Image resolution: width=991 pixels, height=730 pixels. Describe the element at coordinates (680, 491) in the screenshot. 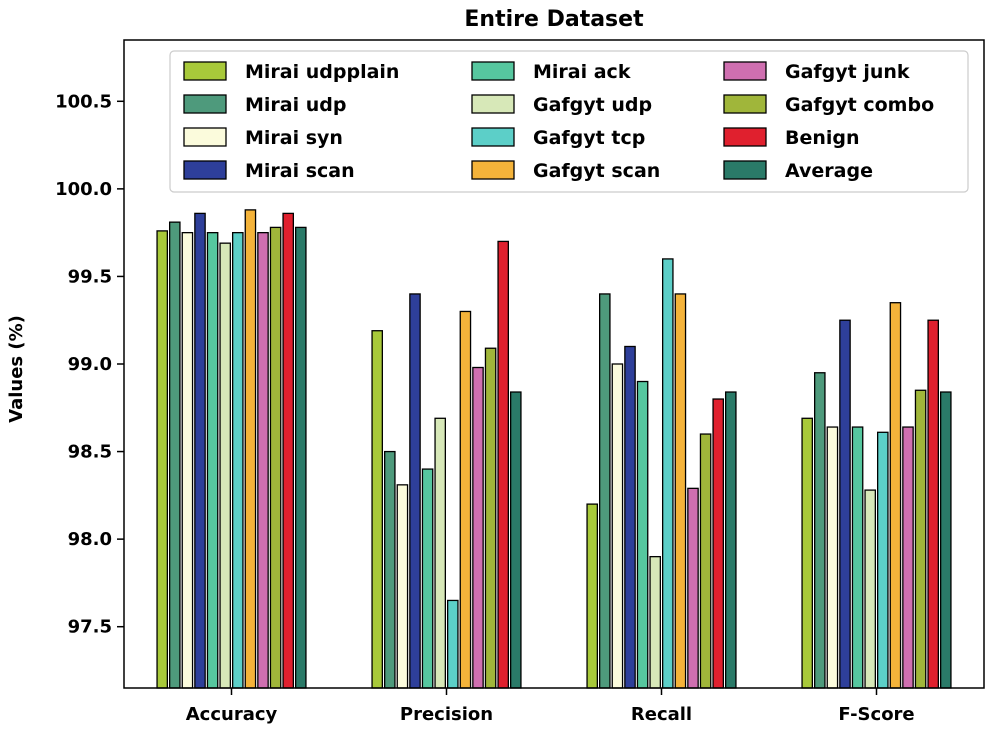

I see `bar-gafgyt-scan-recall` at that location.